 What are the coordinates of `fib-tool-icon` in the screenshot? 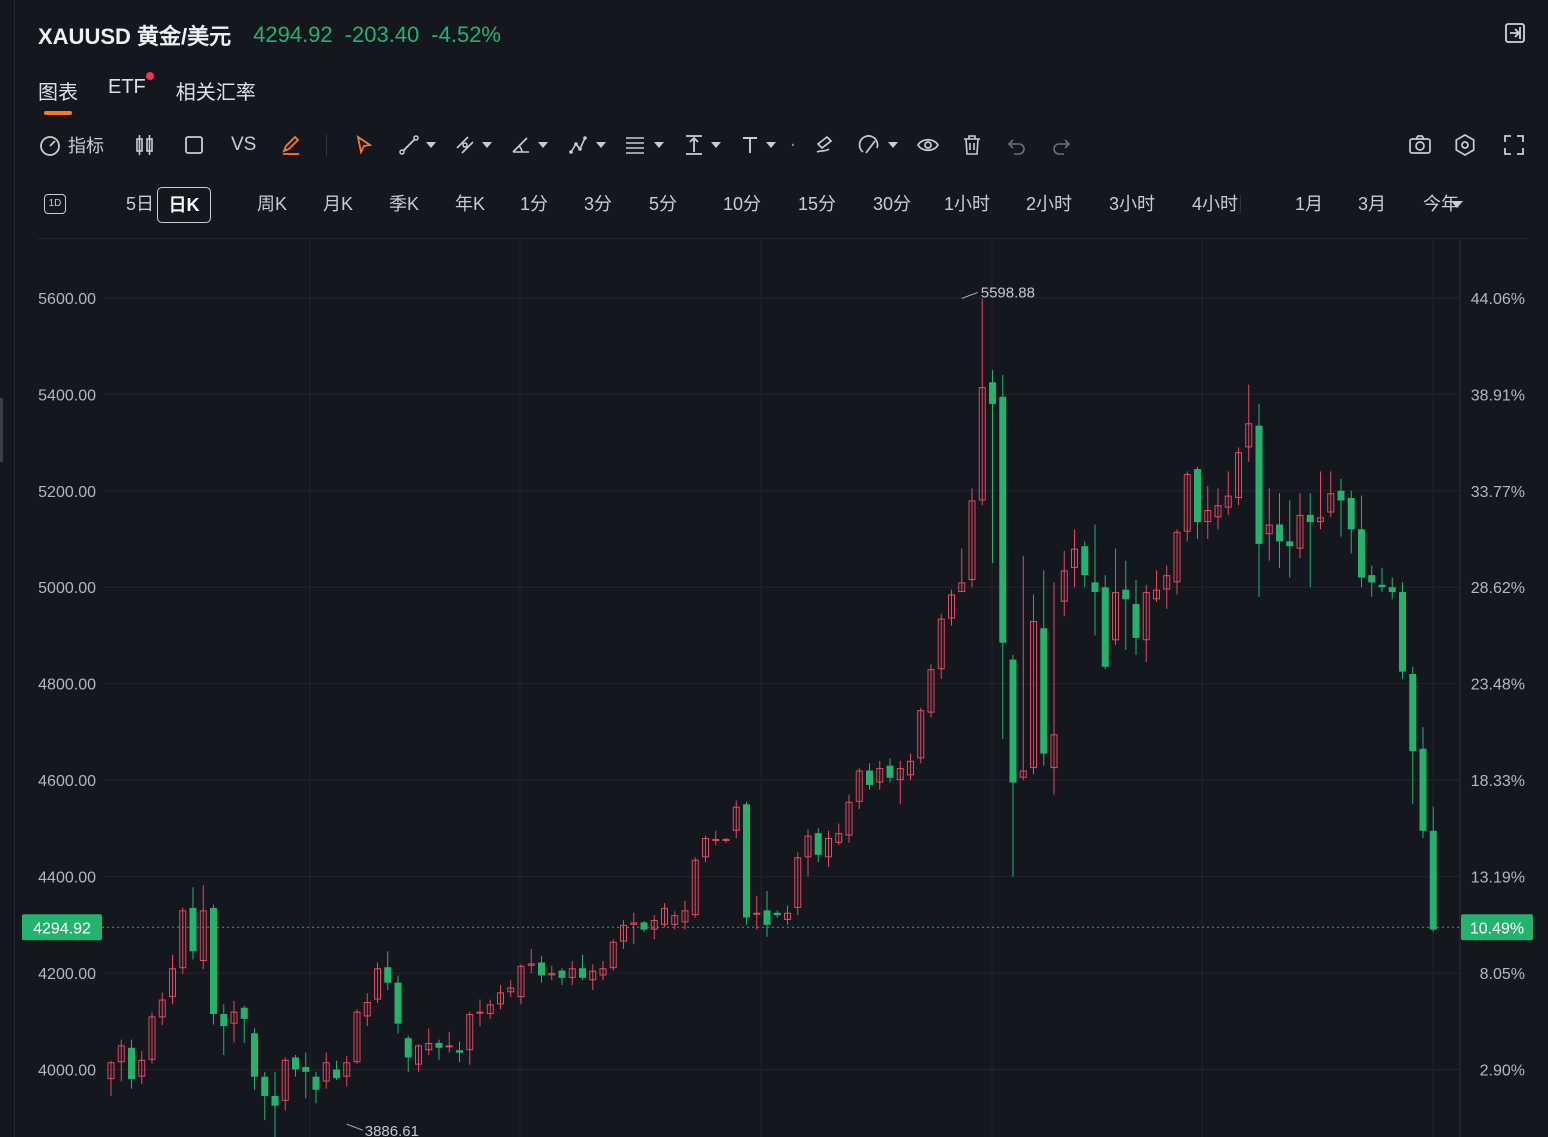 It's located at (644, 145).